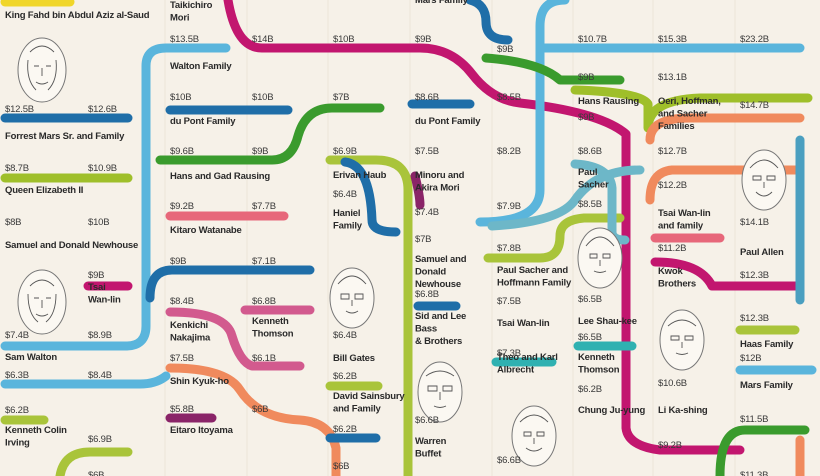 This screenshot has width=820, height=476. What do you see at coordinates (509, 248) in the screenshot?
I see `net-worth: $7.8B` at bounding box center [509, 248].